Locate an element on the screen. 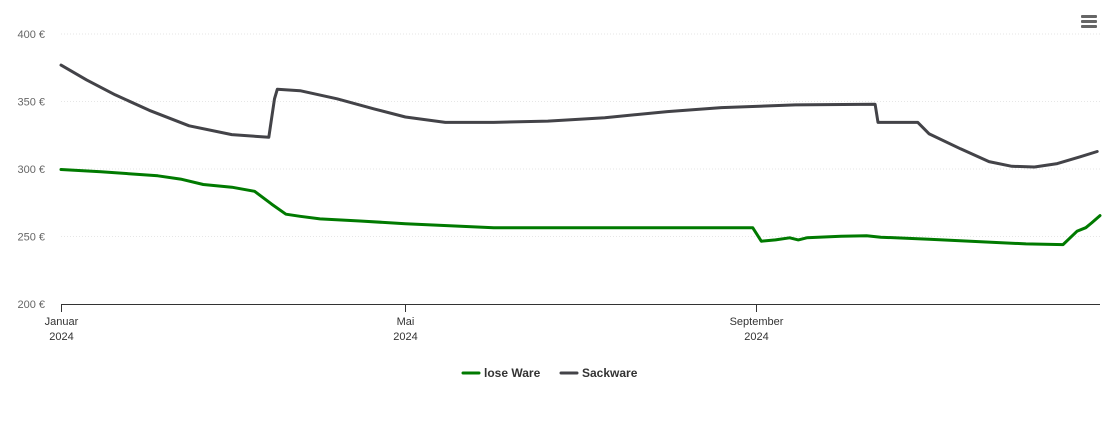  y-axis: 200 € 250 € 300 € 350 € 400 € is located at coordinates (31, 170).